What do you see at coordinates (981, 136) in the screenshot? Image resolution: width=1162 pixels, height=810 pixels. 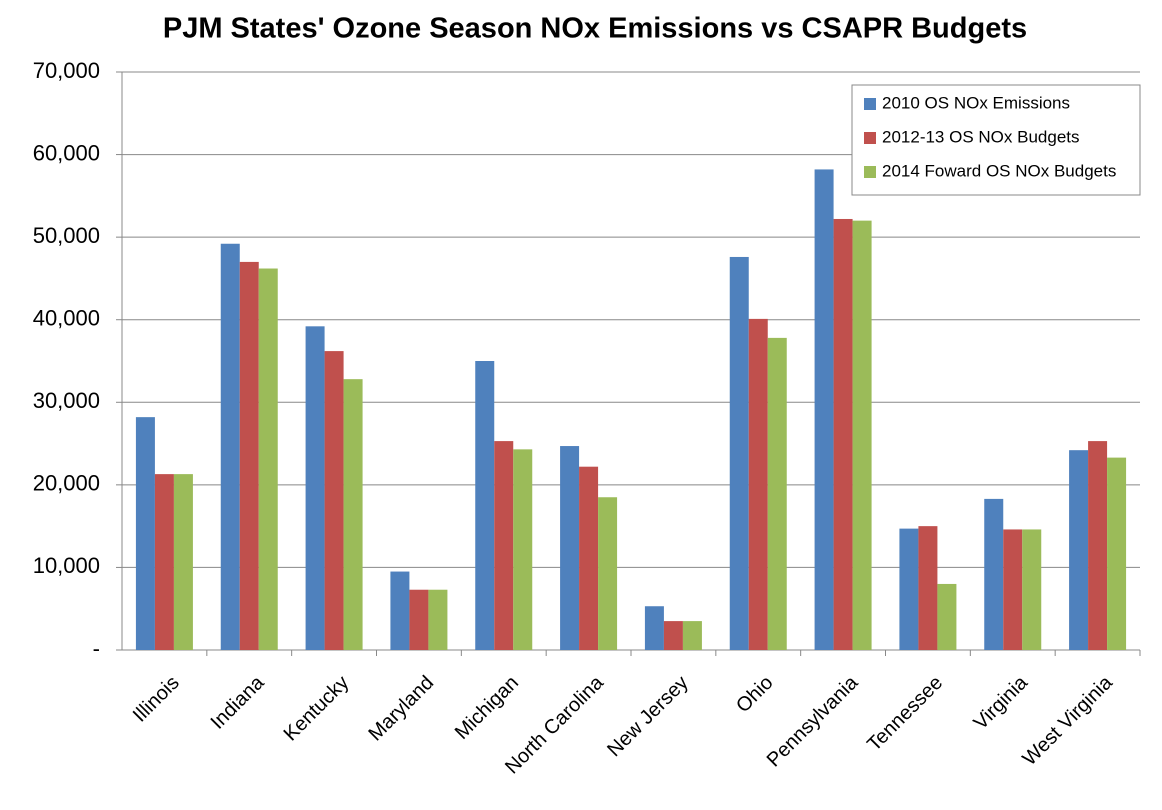 I see `legend-label: 2012-13 OS NOx Budgets` at bounding box center [981, 136].